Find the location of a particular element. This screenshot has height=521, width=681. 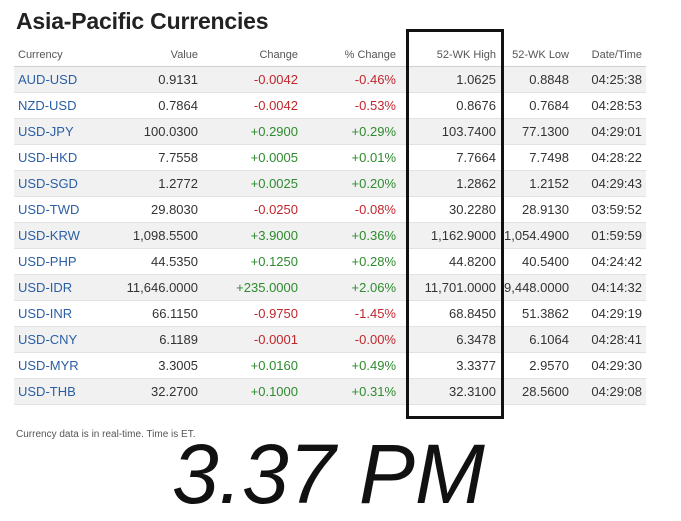

column-header-52wk-low: 52-WK Low is located at coordinates (536, 55).